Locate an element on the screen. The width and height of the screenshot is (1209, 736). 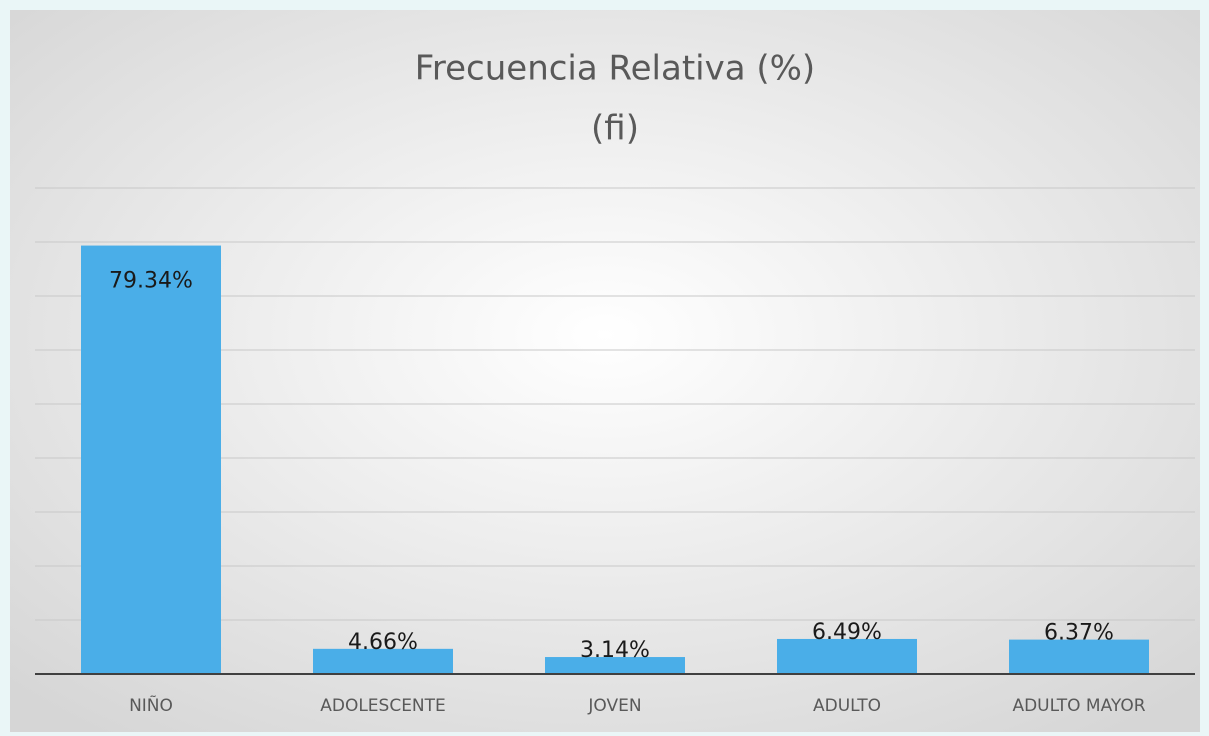
data-label: 6.37% is located at coordinates (1079, 633).